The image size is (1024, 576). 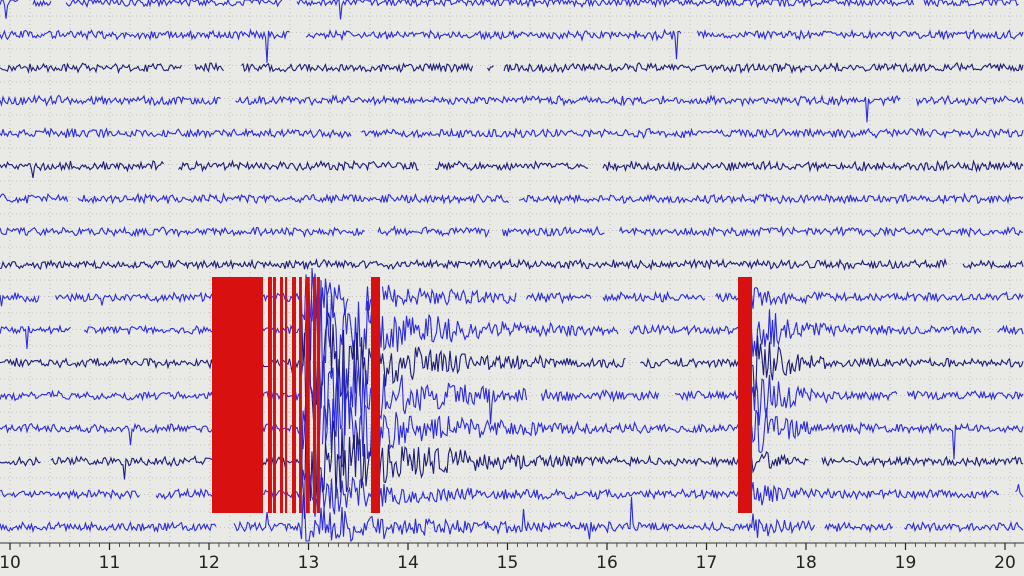 What do you see at coordinates (806, 563) in the screenshot?
I see `tick-label: 18` at bounding box center [806, 563].